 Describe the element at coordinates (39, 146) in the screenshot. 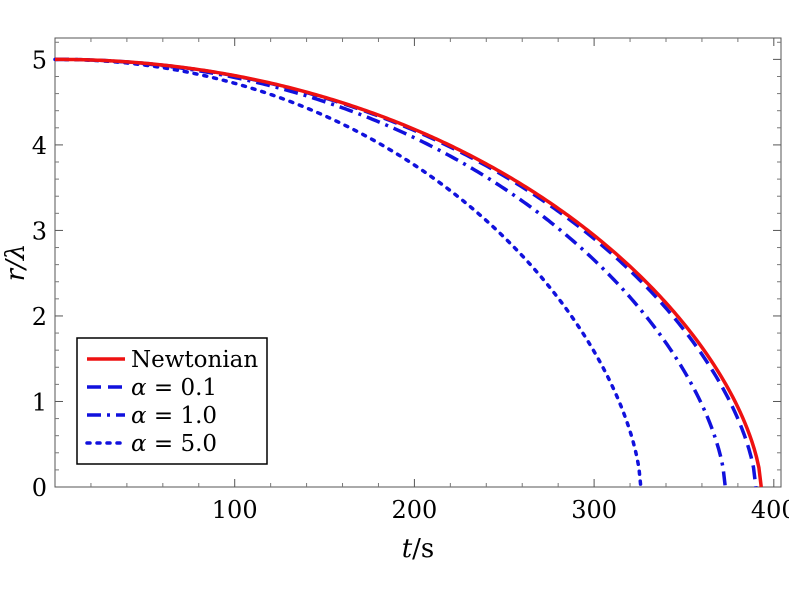

I see `y-tick-label: 4` at that location.